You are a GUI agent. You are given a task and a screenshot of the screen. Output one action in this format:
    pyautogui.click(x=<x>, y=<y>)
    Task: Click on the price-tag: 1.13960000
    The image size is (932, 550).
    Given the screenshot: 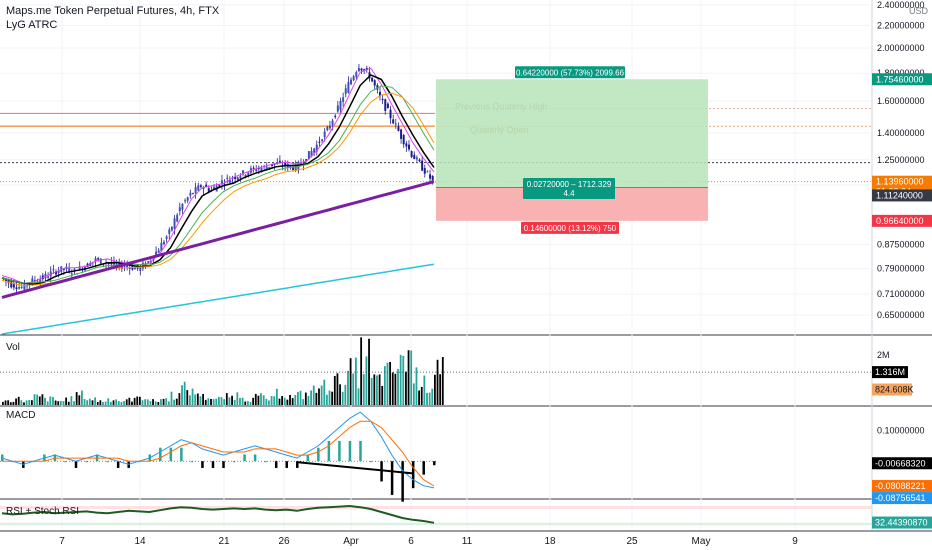 What is the action you would take?
    pyautogui.click(x=900, y=182)
    